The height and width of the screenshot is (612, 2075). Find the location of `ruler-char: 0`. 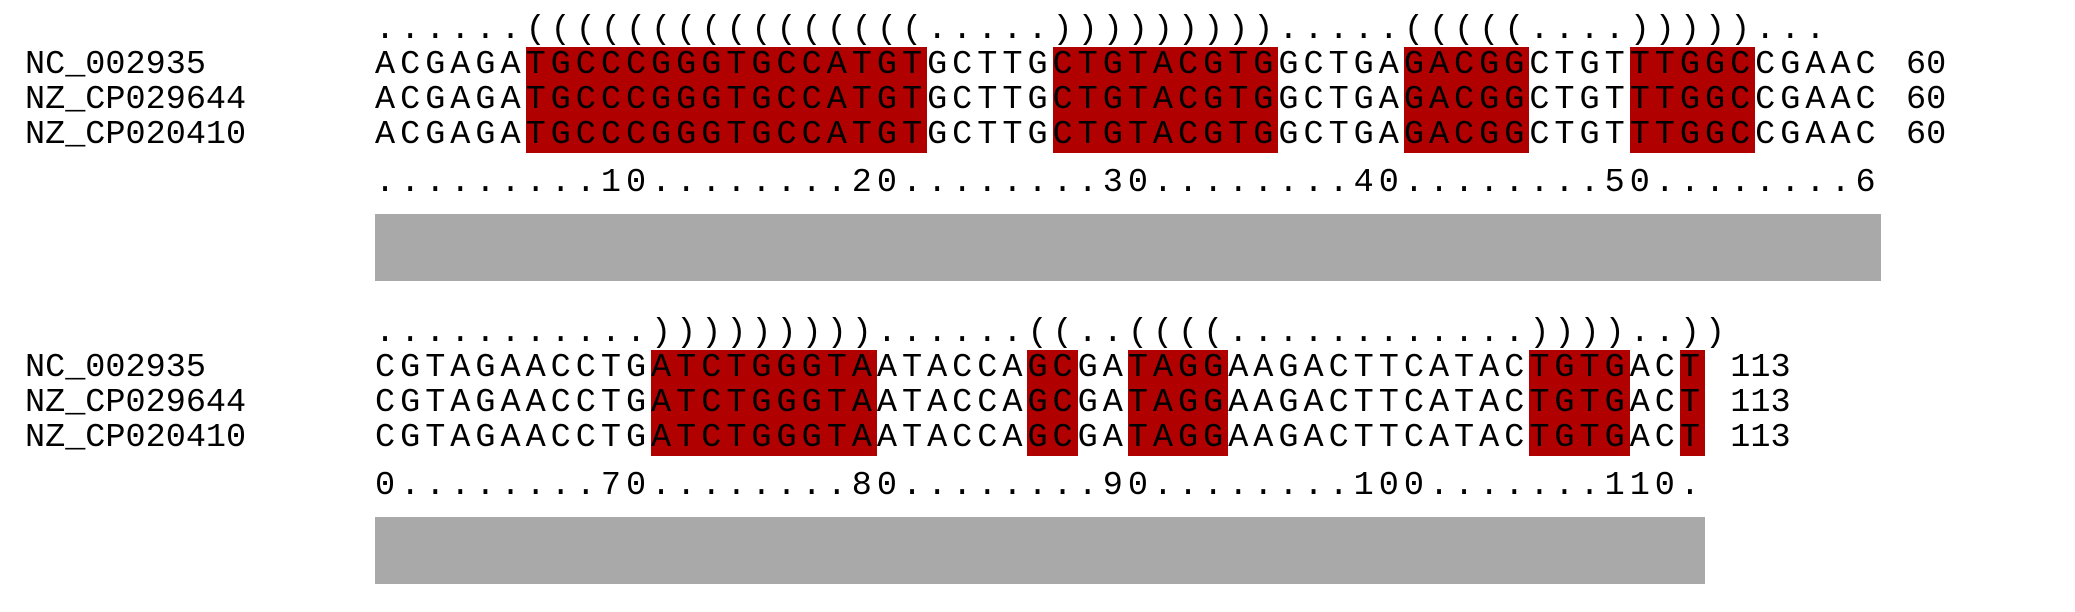

ruler-char: 0 is located at coordinates (1664, 486).